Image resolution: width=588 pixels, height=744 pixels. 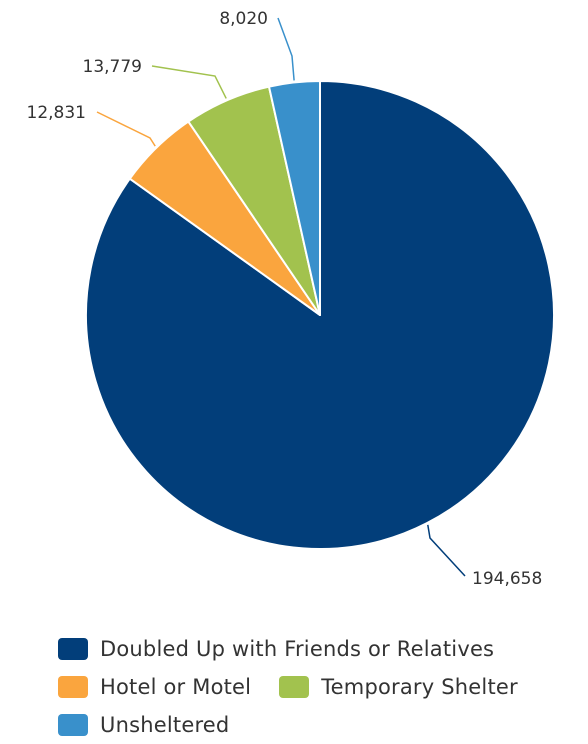 What do you see at coordinates (507, 579) in the screenshot?
I see `data-label-doubled-up-with-friends-or-relatives: 194,658` at bounding box center [507, 579].